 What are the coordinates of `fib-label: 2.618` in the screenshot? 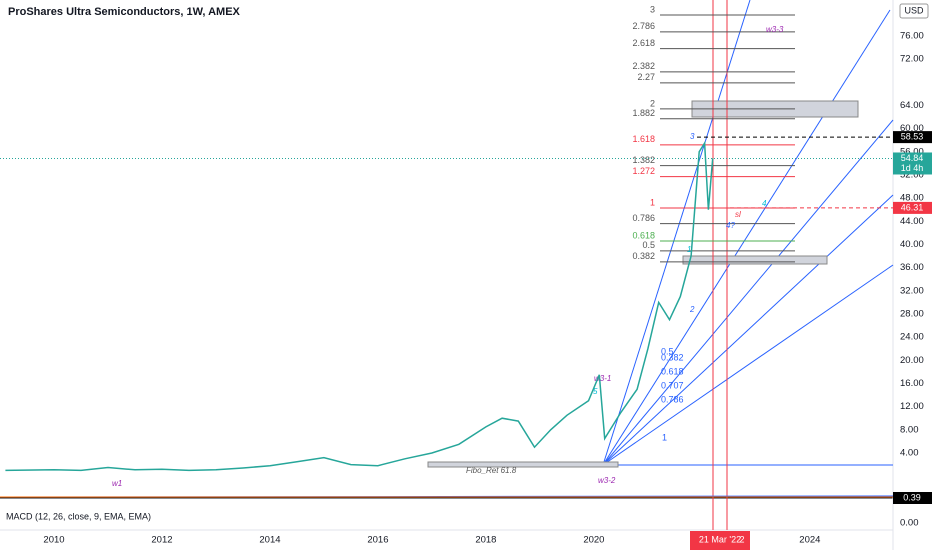 It's located at (643, 43).